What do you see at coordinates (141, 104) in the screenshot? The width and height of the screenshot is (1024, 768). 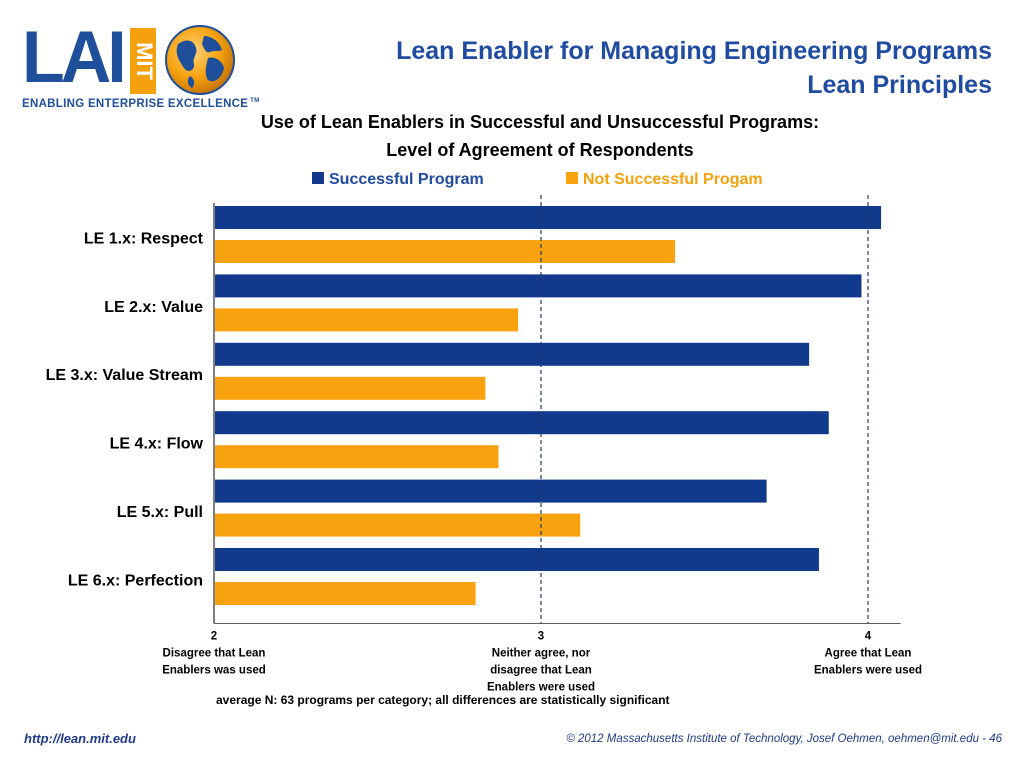 I see `logo-tagline: ENABLING ENTERPRISE EXCELLENCE TM` at bounding box center [141, 104].